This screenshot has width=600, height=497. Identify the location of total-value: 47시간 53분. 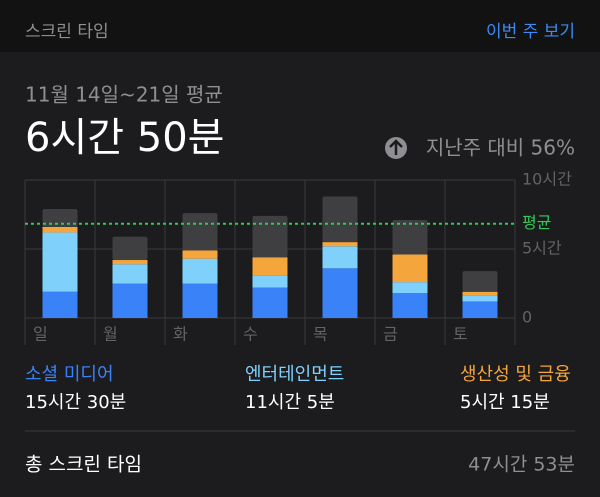
(521, 465).